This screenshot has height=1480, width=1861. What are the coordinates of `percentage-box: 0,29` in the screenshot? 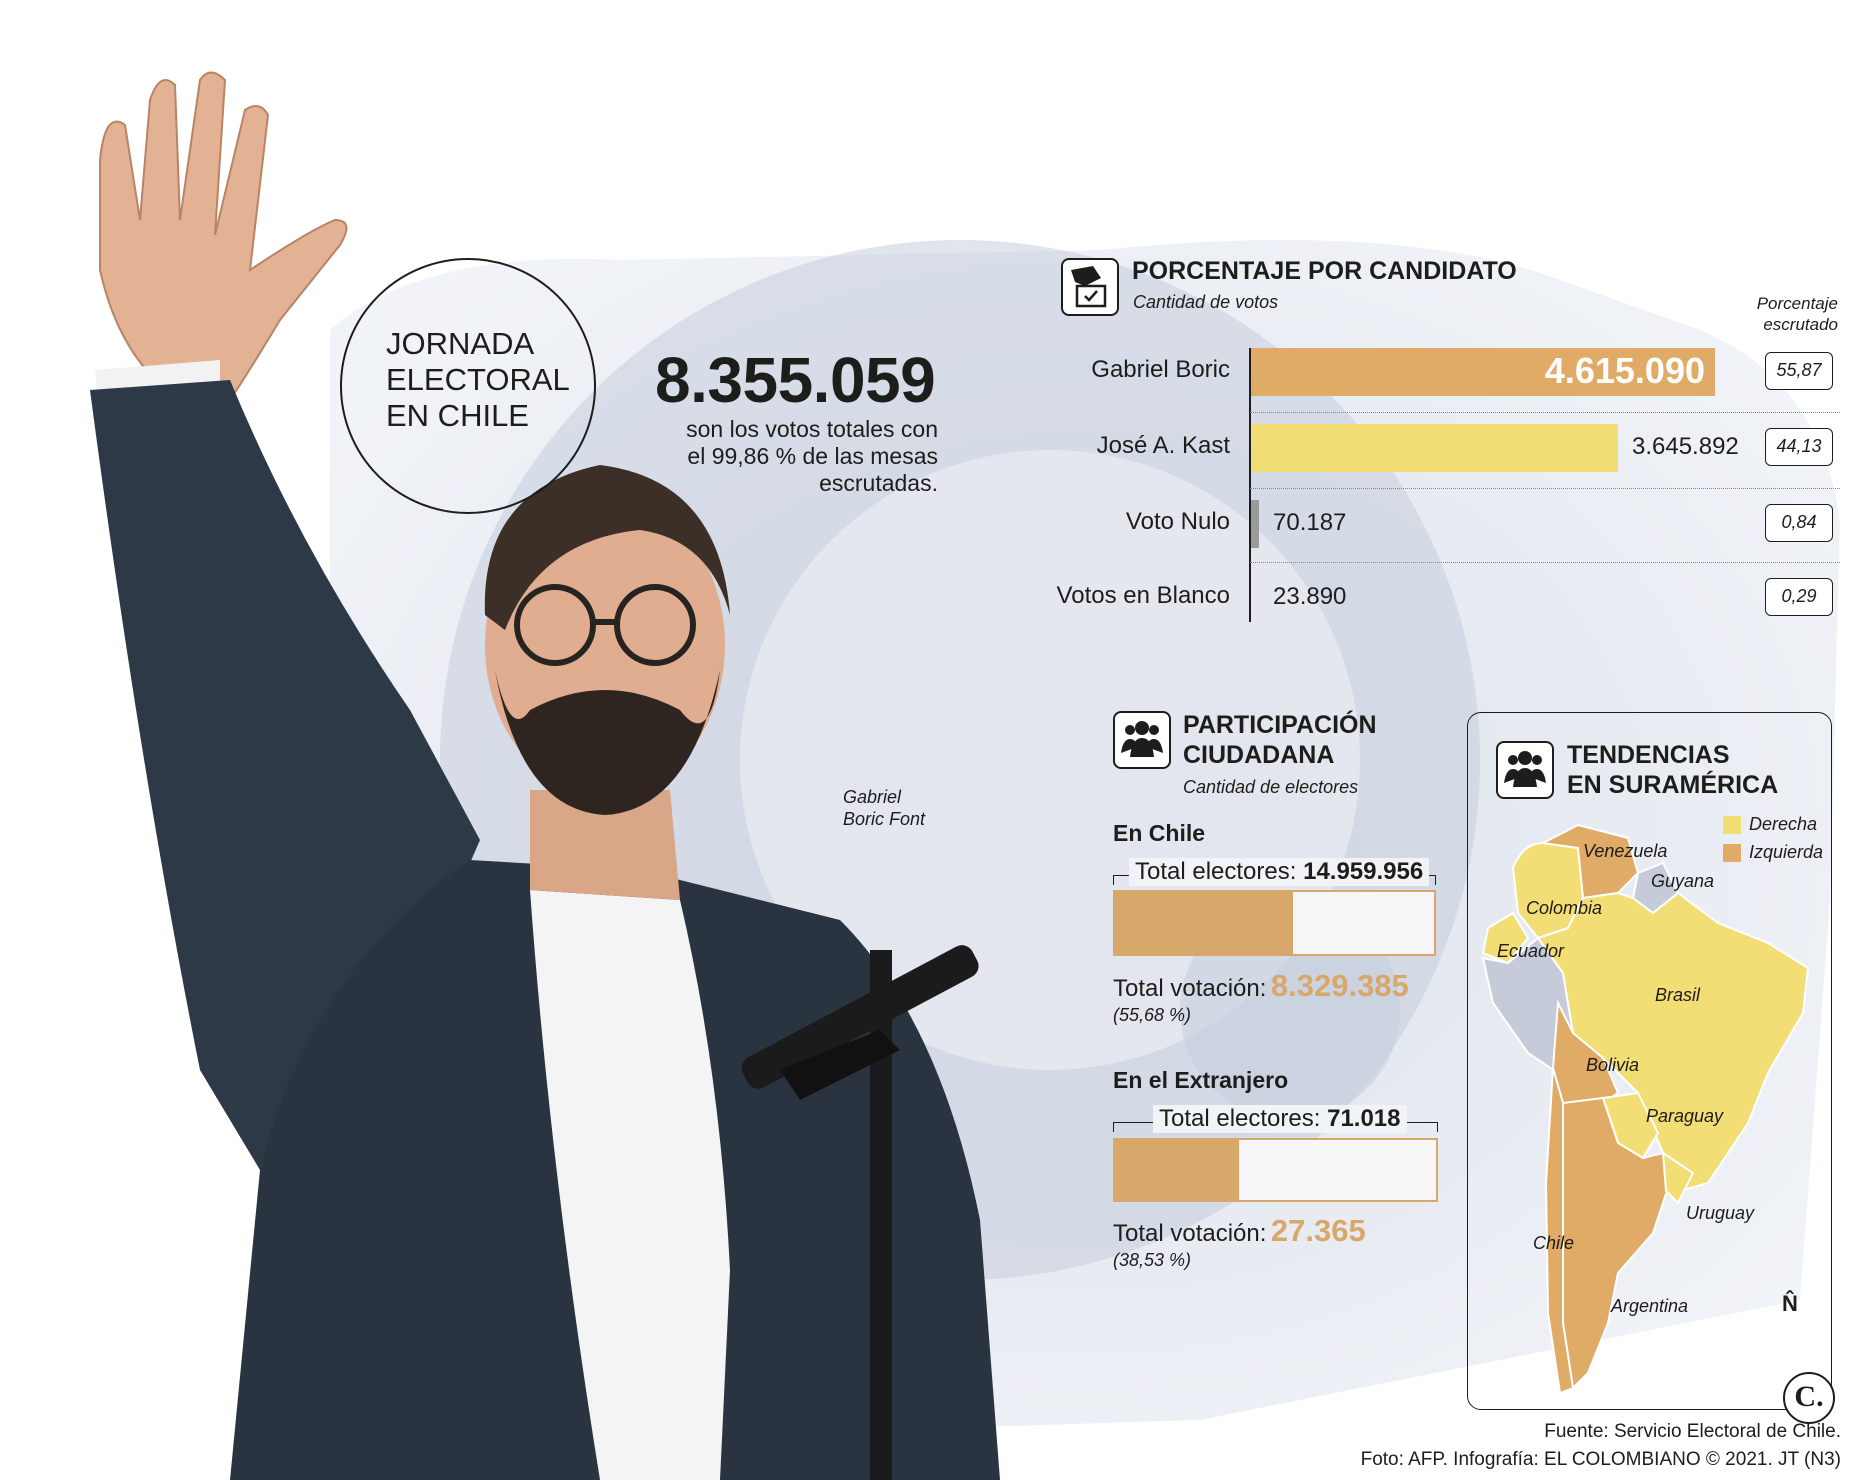 It's located at (1799, 597).